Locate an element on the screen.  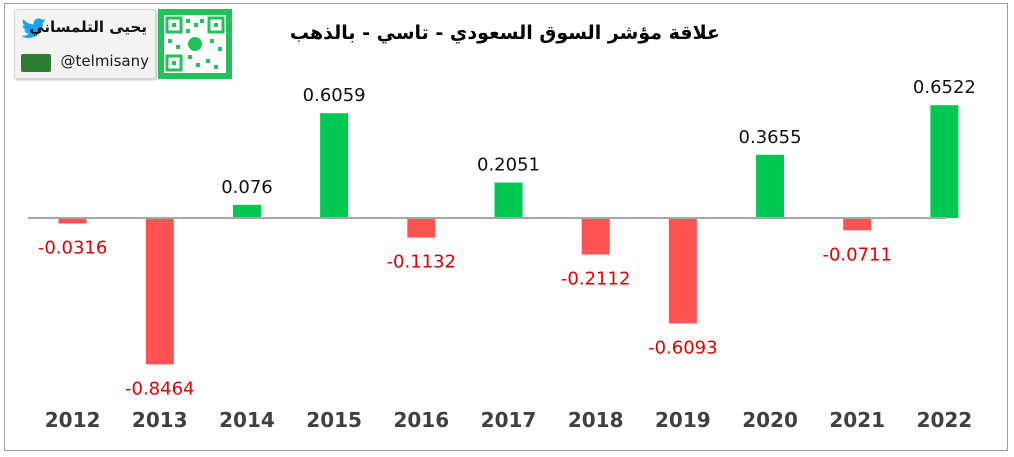
year-label-2012: 2012 is located at coordinates (73, 420).